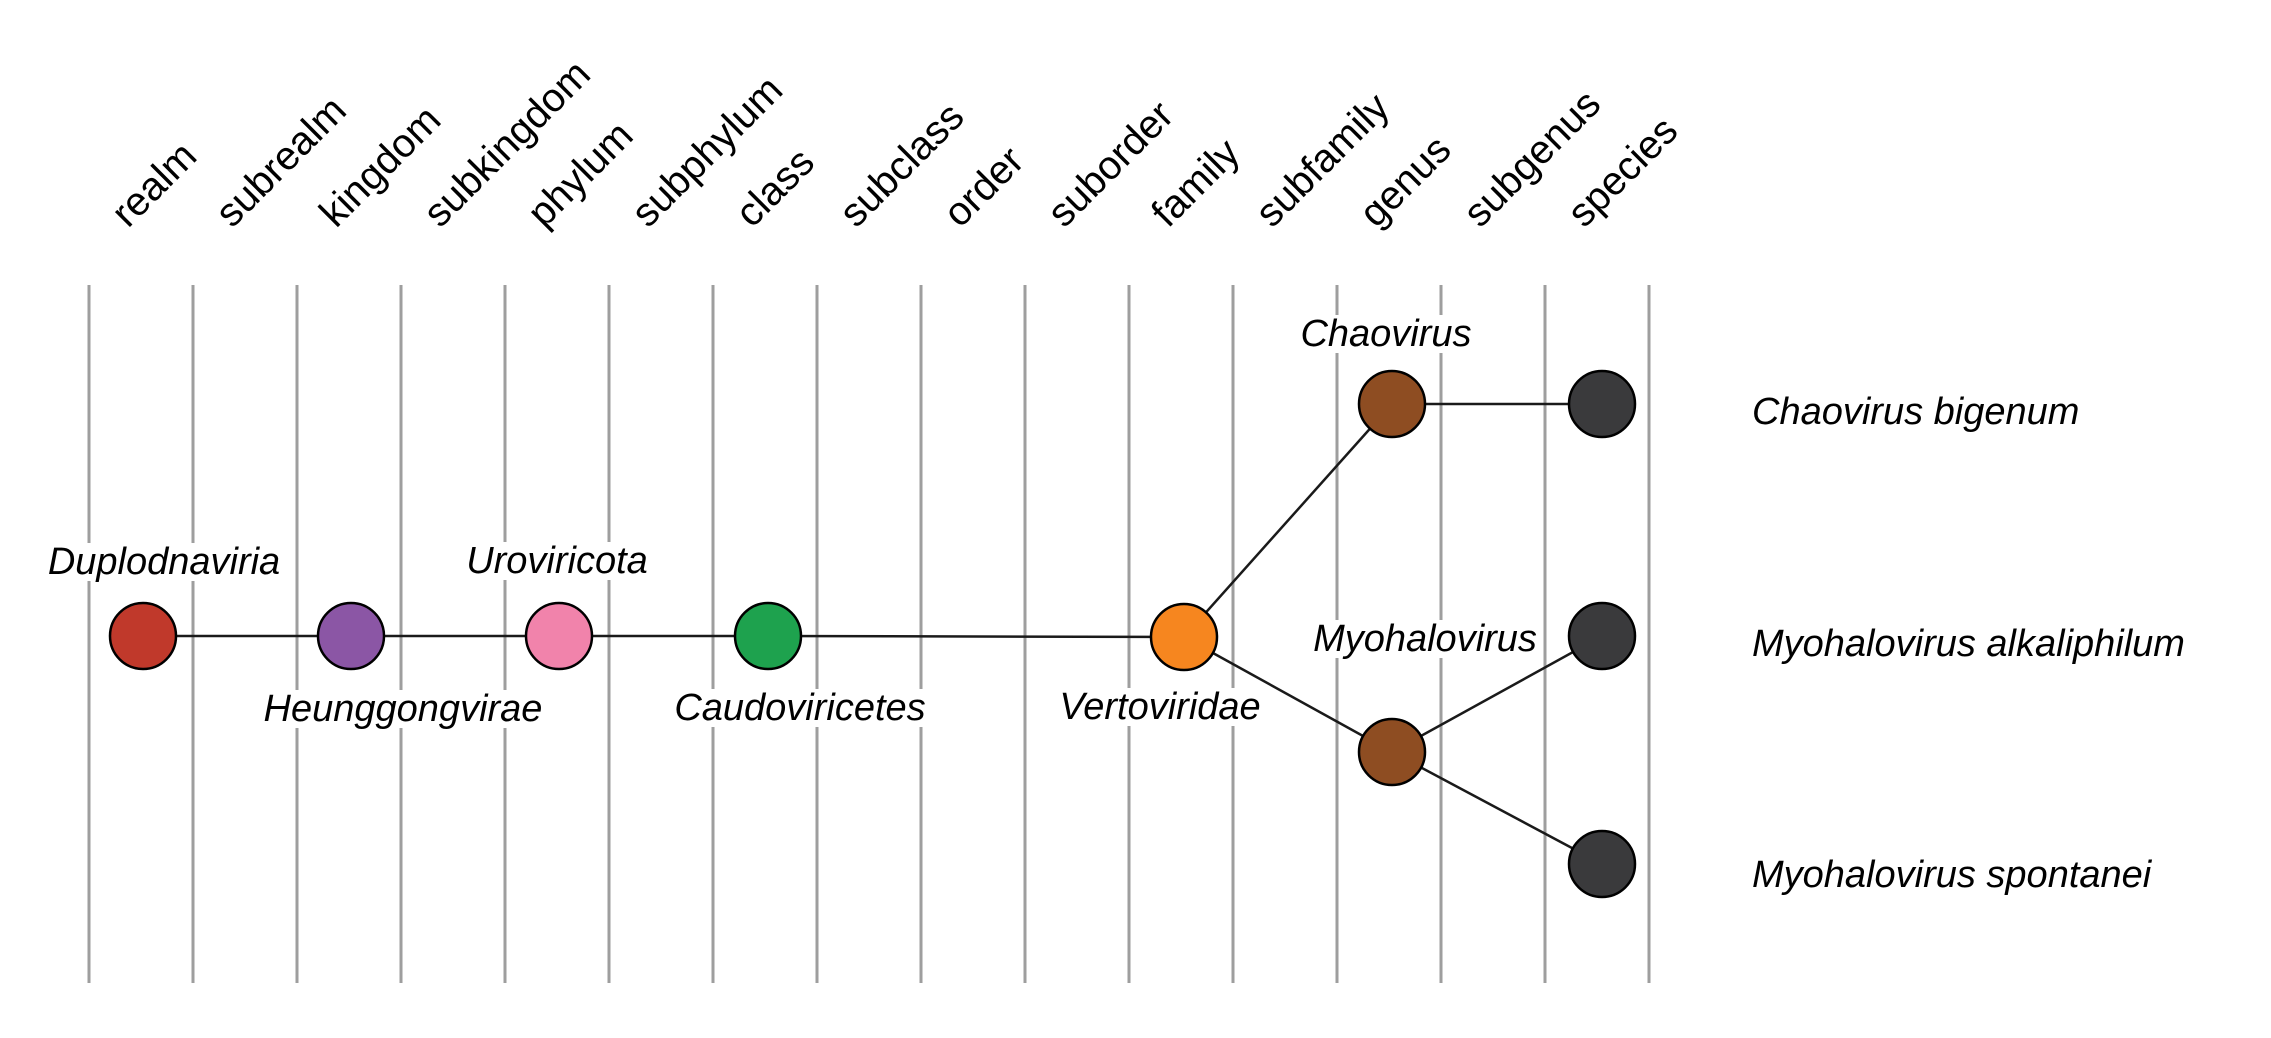 The height and width of the screenshot is (1038, 2271). Describe the element at coordinates (557, 561) in the screenshot. I see `taxon-label-uroviricota: Uroviricota` at that location.